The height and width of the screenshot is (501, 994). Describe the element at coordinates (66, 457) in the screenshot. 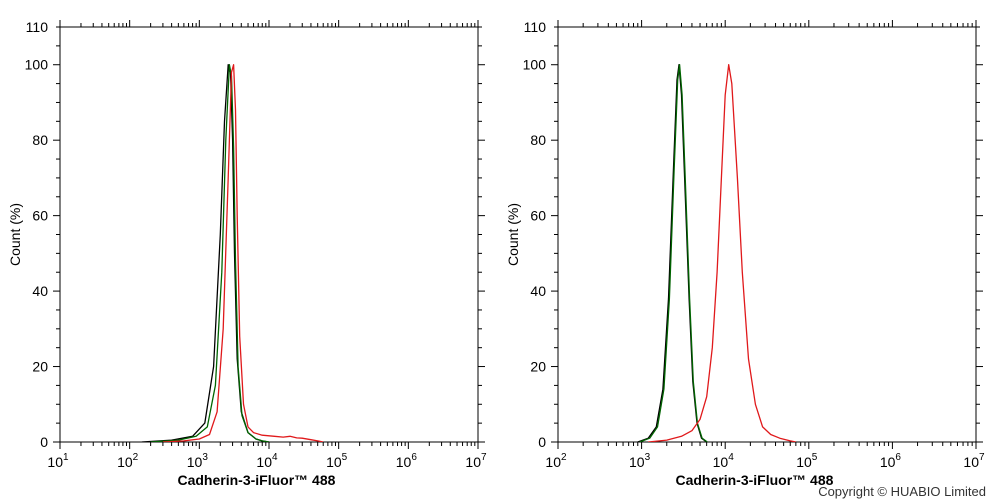

I see `x-tick-exponent: 1` at that location.